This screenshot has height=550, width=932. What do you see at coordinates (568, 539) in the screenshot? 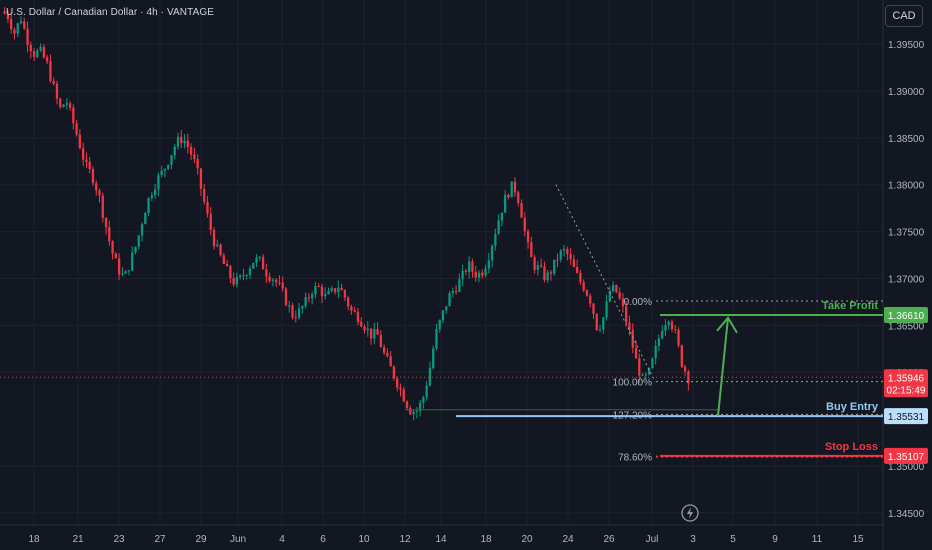
I see `time-tick-label: 24` at bounding box center [568, 539].